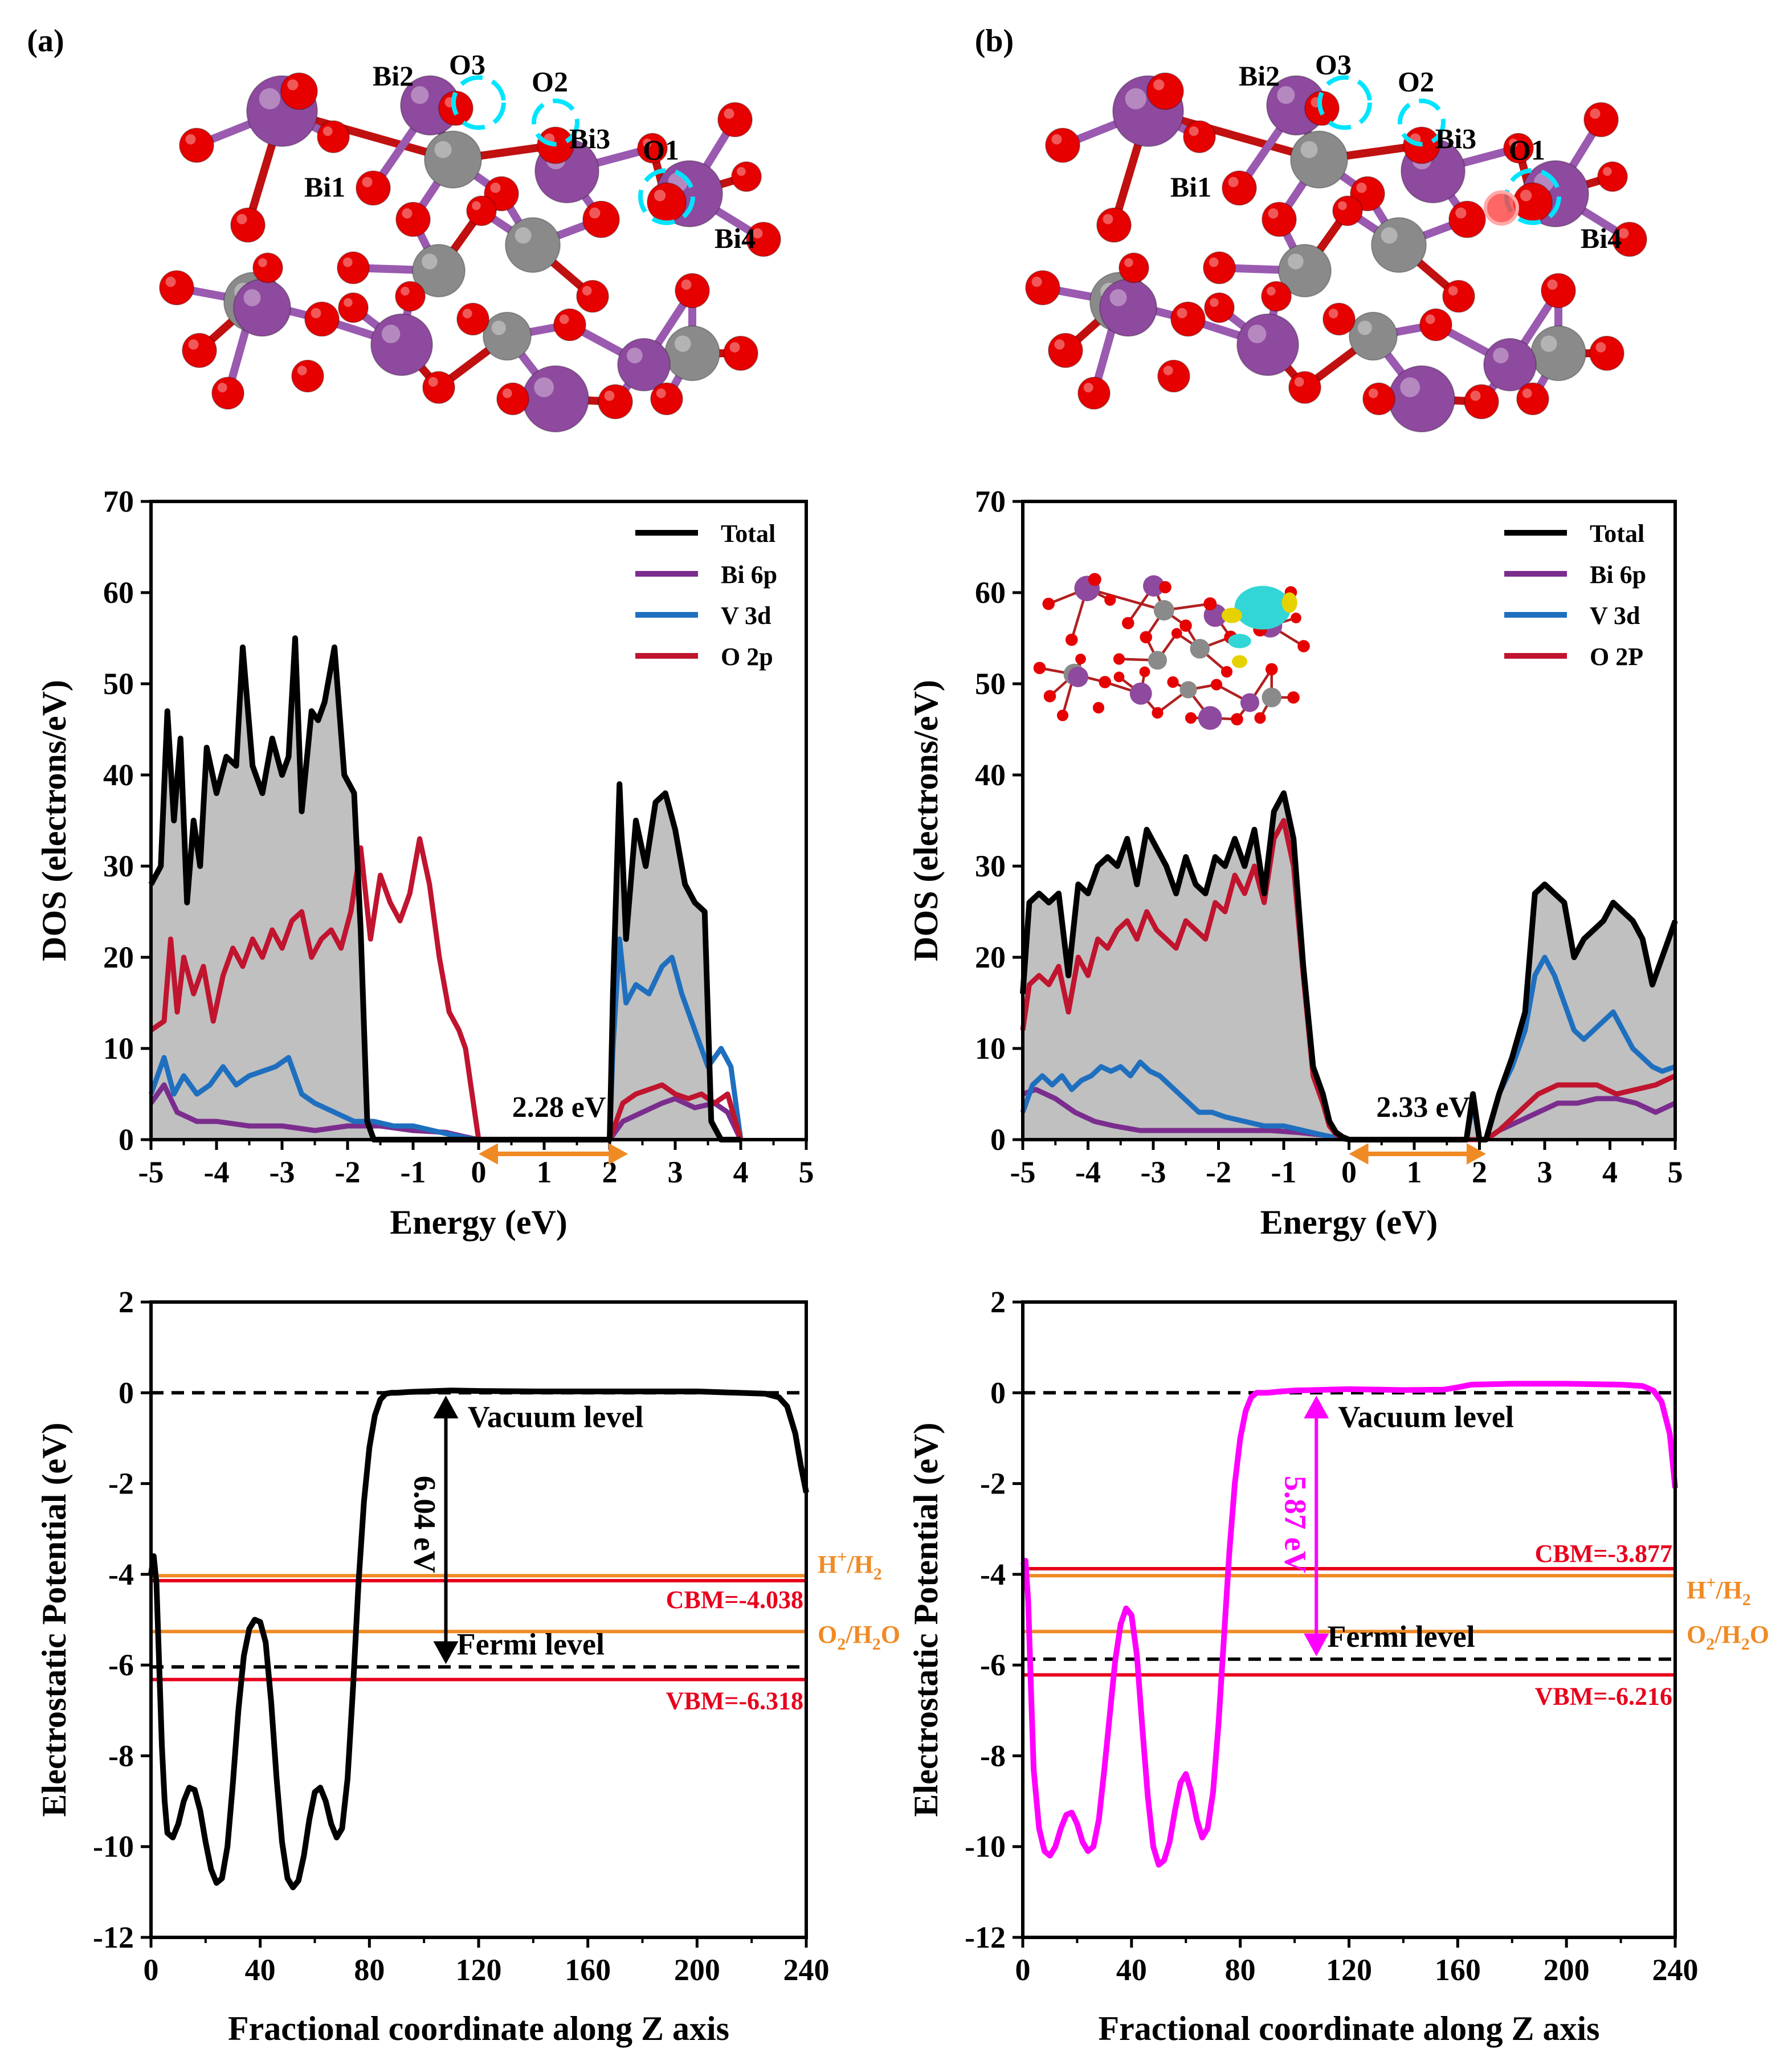  What do you see at coordinates (413, 1172) in the screenshot?
I see `x-tick-label: -1` at bounding box center [413, 1172].